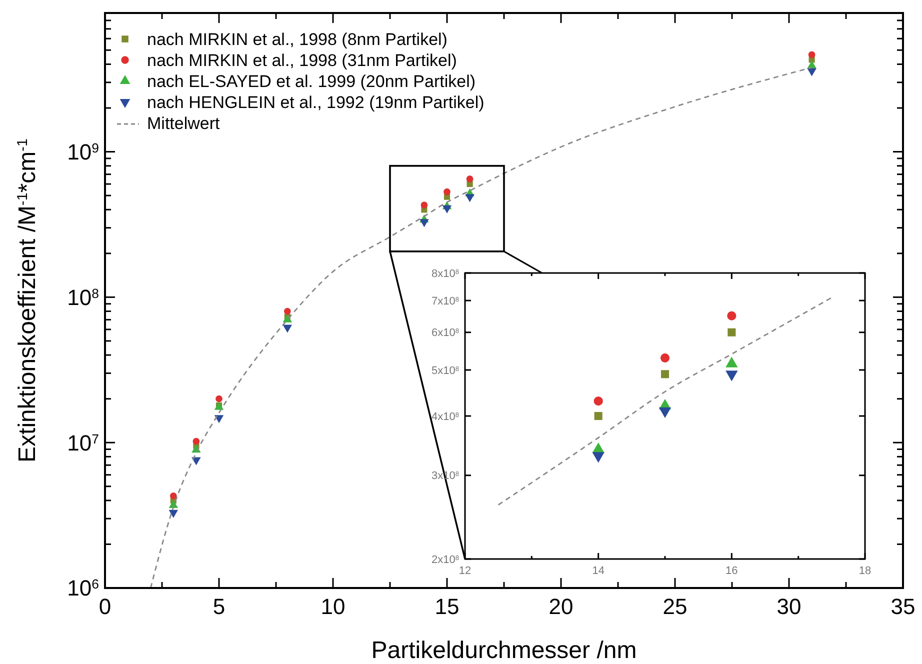 This screenshot has width=922, height=664. I want to click on x-tick-label: 0, so click(105, 606).